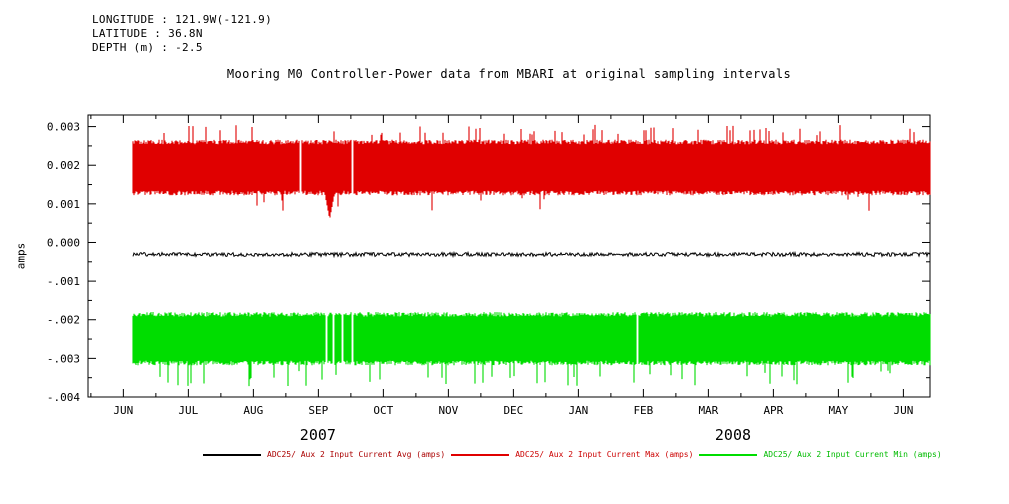 This screenshot has width=1009, height=504. I want to click on y-tick-label: 0.003, so click(63, 127).